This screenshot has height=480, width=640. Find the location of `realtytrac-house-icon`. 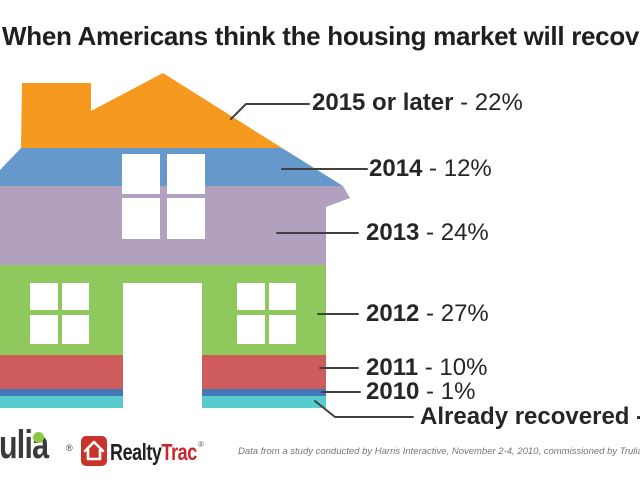

realtytrac-house-icon is located at coordinates (94, 451).